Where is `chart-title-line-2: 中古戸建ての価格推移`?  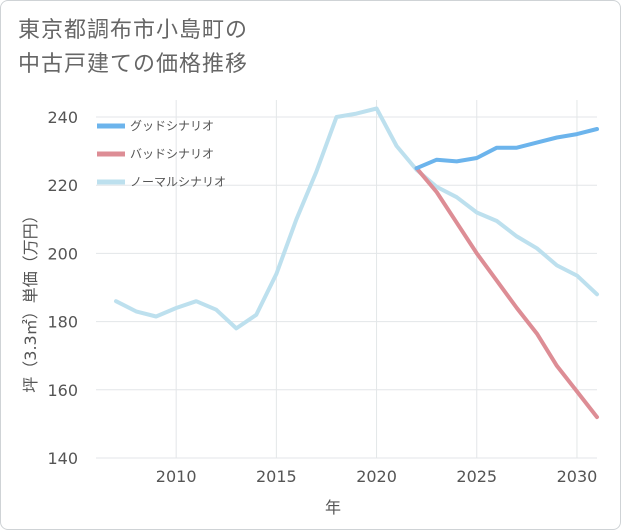
chart-title-line-2: 中古戸建ての価格推移 is located at coordinates (133, 64).